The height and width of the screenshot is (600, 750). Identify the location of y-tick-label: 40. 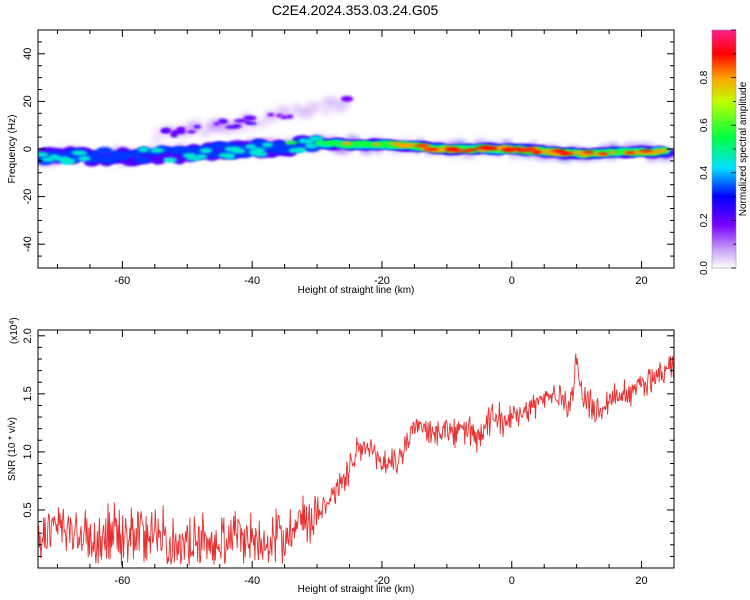
(28, 54).